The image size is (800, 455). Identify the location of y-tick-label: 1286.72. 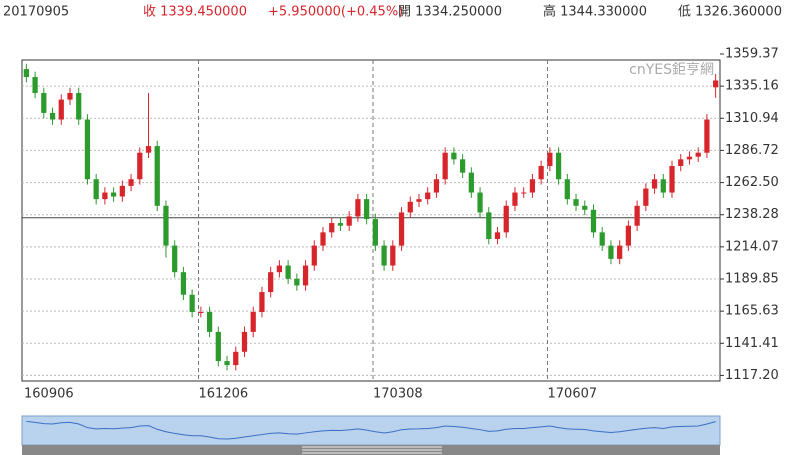
(752, 150).